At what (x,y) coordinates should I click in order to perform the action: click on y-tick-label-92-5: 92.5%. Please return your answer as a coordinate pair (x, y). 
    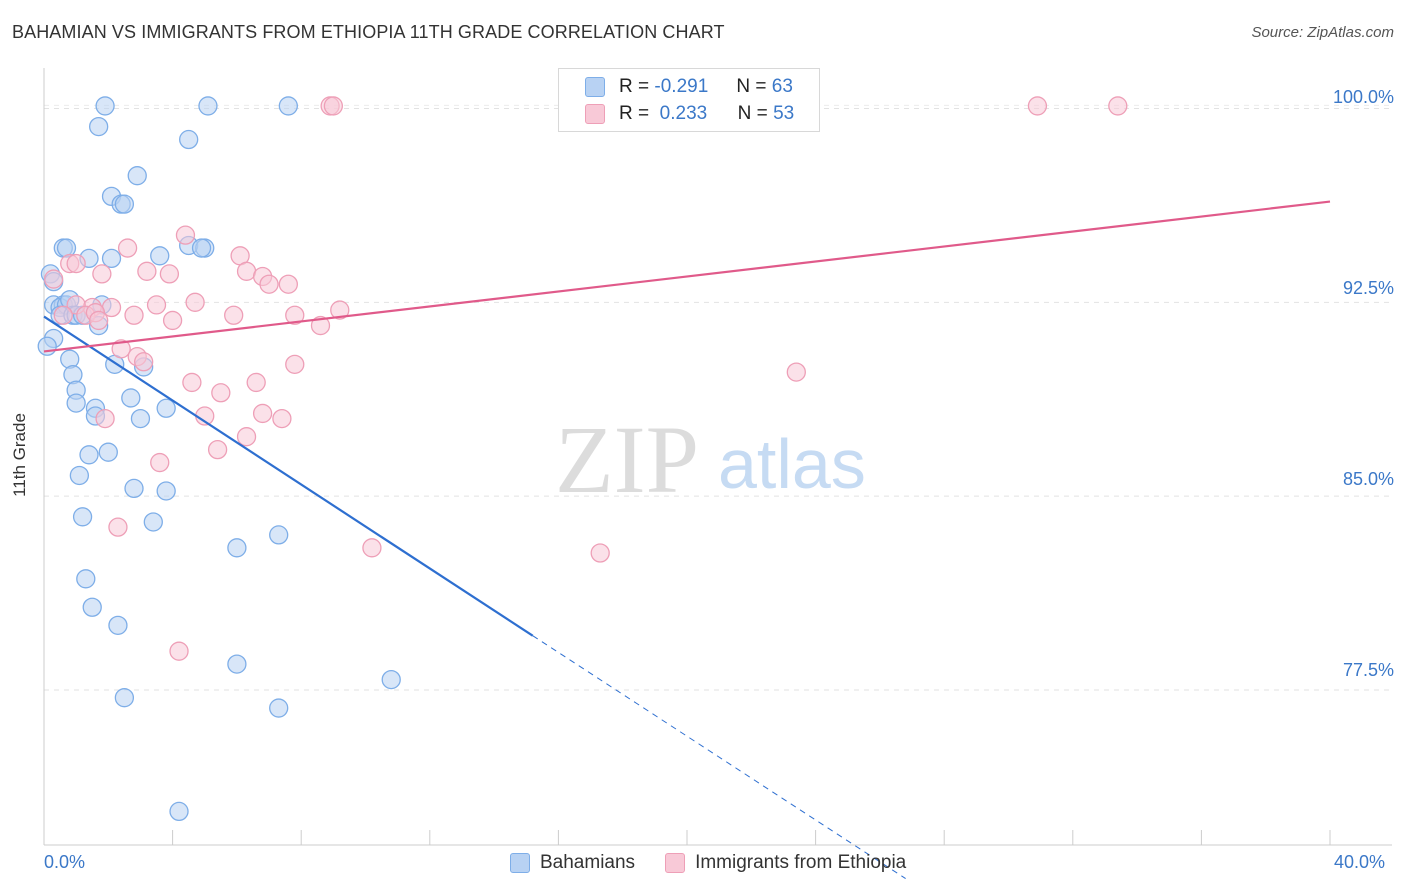
    Looking at the image, I should click on (1368, 288).